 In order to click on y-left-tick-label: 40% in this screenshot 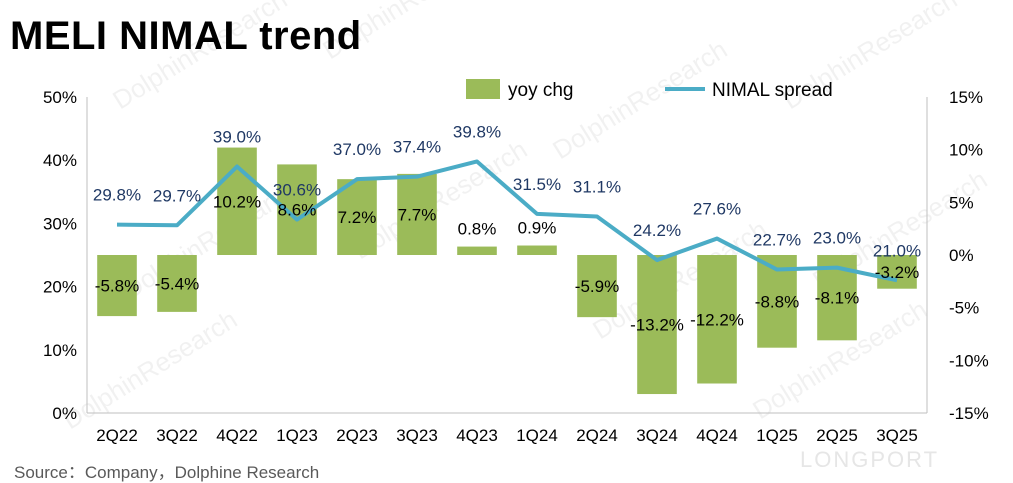, I will do `click(60, 160)`.